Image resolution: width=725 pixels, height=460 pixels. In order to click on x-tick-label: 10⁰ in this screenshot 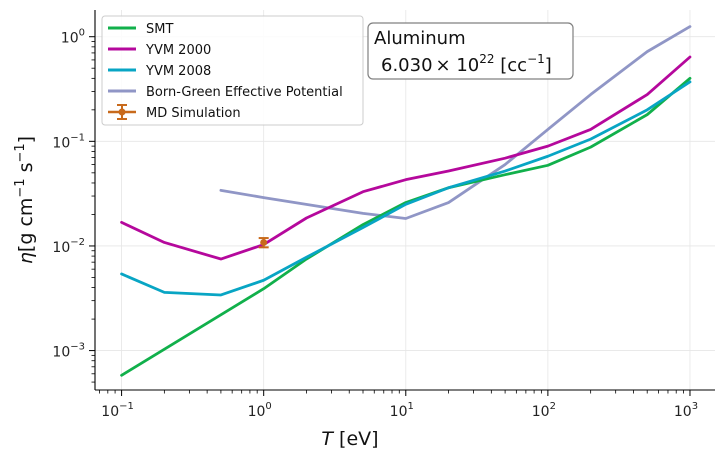, I will do `click(260, 410)`.